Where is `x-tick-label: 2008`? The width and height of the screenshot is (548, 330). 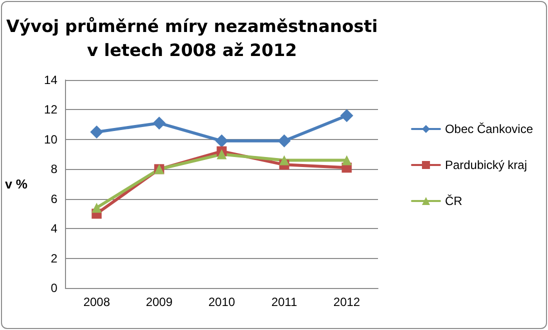
x-tick-label: 2008 is located at coordinates (96, 302).